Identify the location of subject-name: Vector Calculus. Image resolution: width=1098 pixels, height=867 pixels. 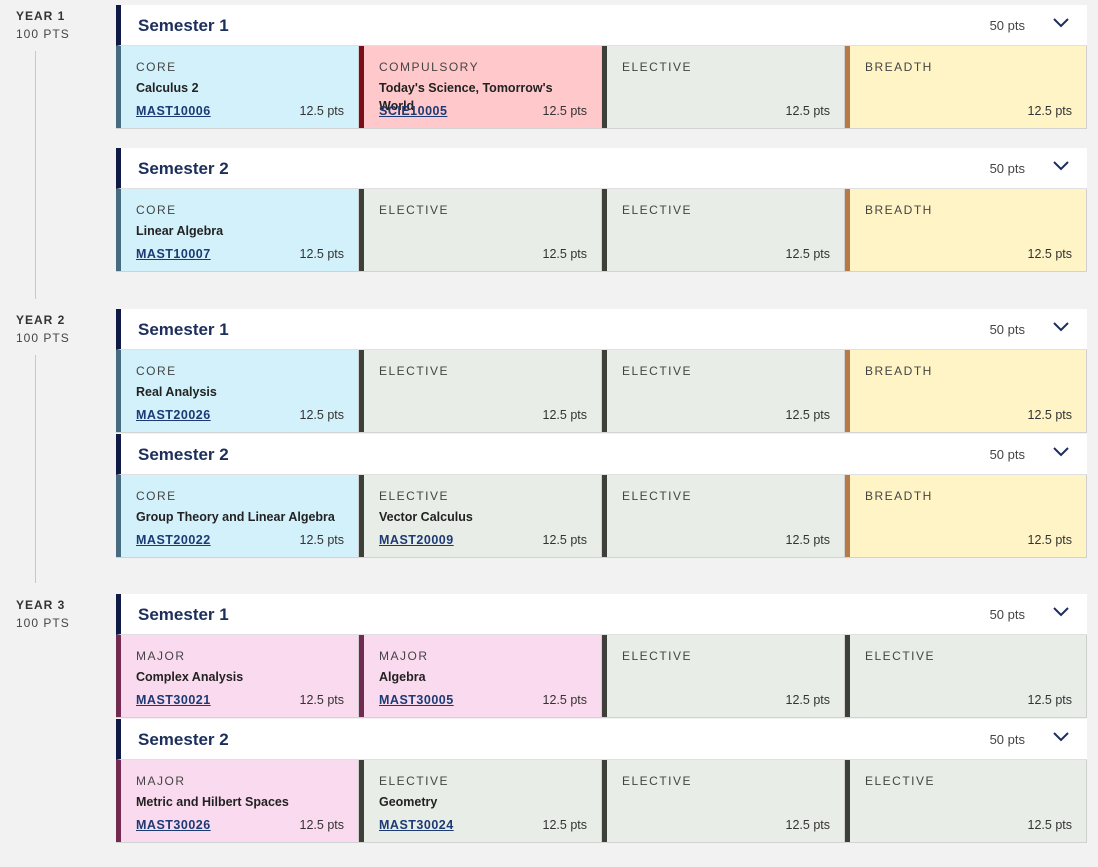
(426, 517).